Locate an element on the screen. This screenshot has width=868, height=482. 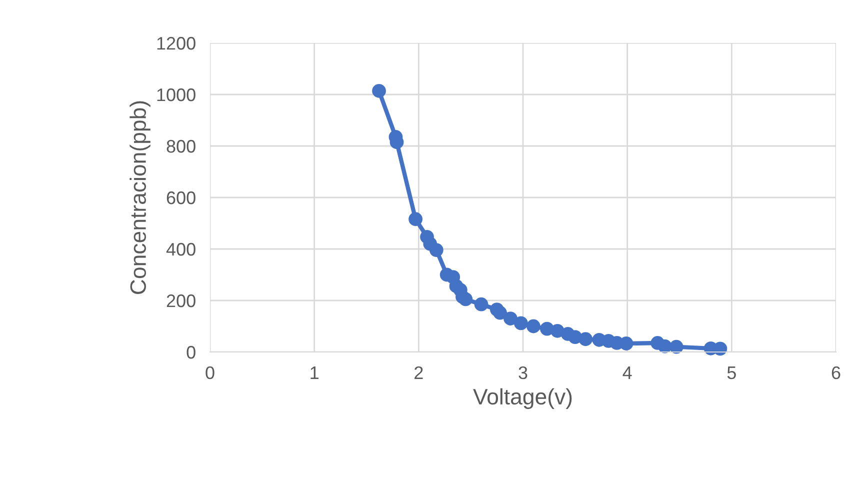
y-tick-label: 600 is located at coordinates (181, 197).